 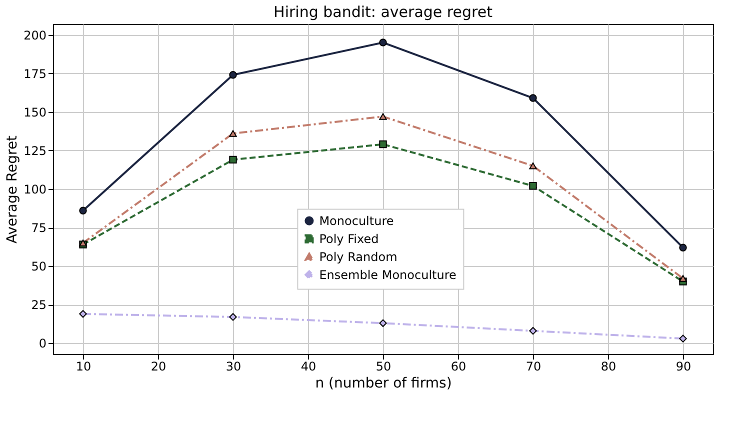 I want to click on y-tick-label: 150, so click(x=35, y=112).